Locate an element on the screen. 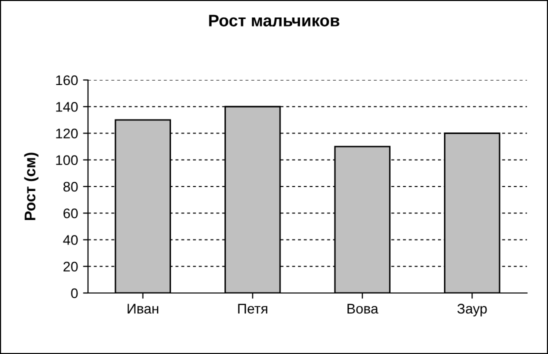 This screenshot has height=354, width=548. y-tick-label: 40 is located at coordinates (70, 240).